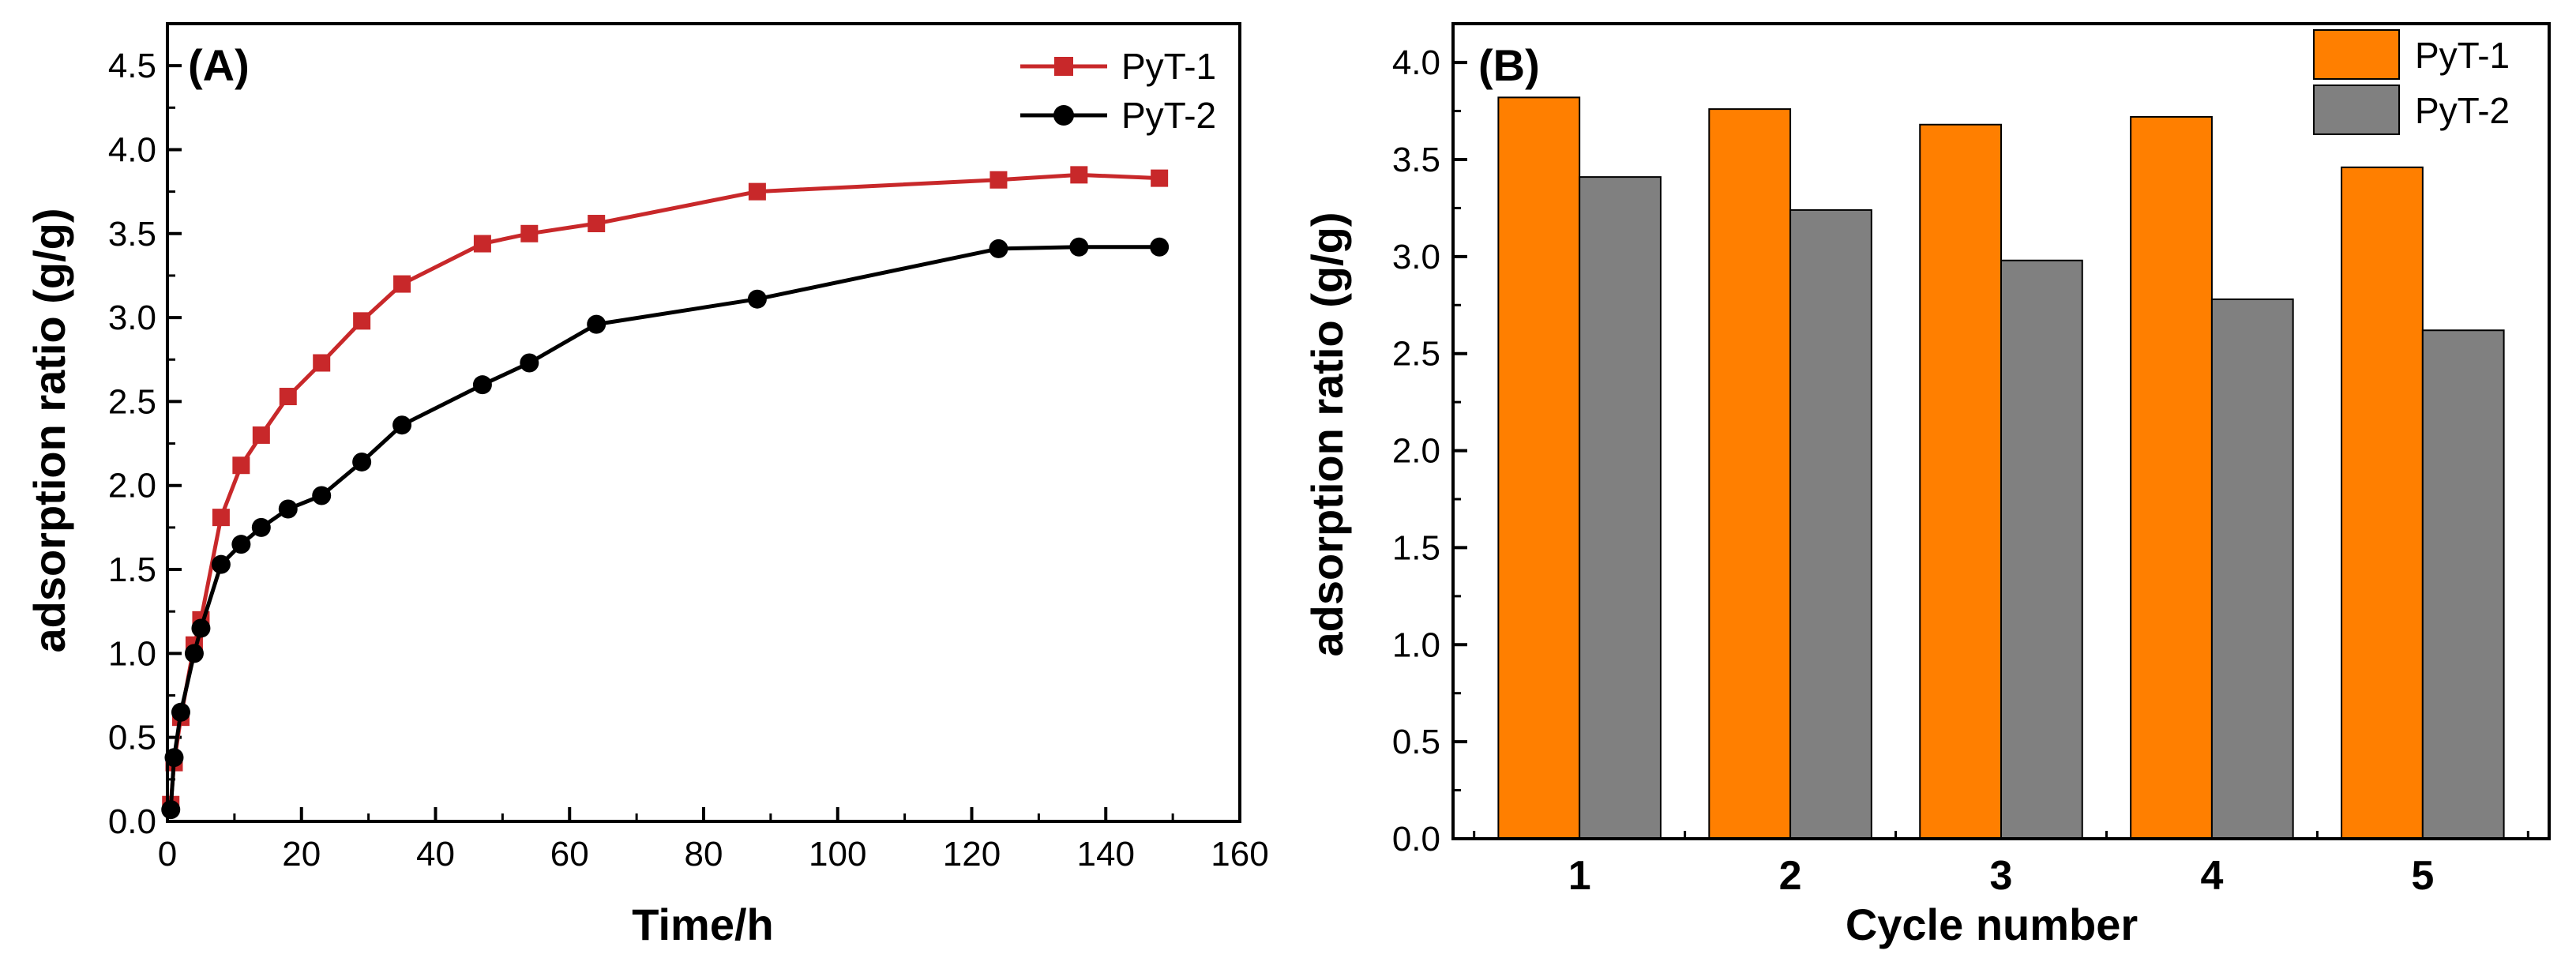 This screenshot has height=958, width=2576. I want to click on category-label: 2, so click(1790, 876).